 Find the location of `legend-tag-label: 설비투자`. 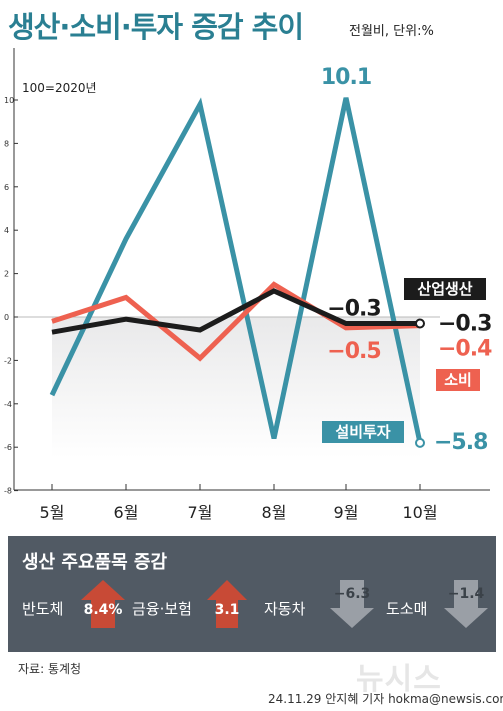

legend-tag-label: 설비투자 is located at coordinates (362, 432).